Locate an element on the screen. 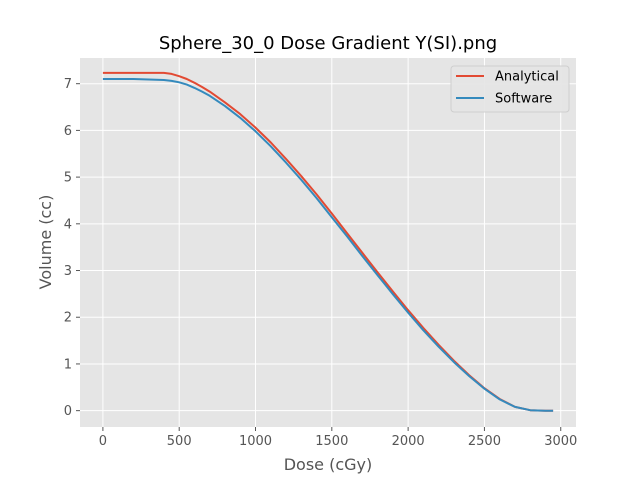  x-tick-label: 0 is located at coordinates (103, 441).